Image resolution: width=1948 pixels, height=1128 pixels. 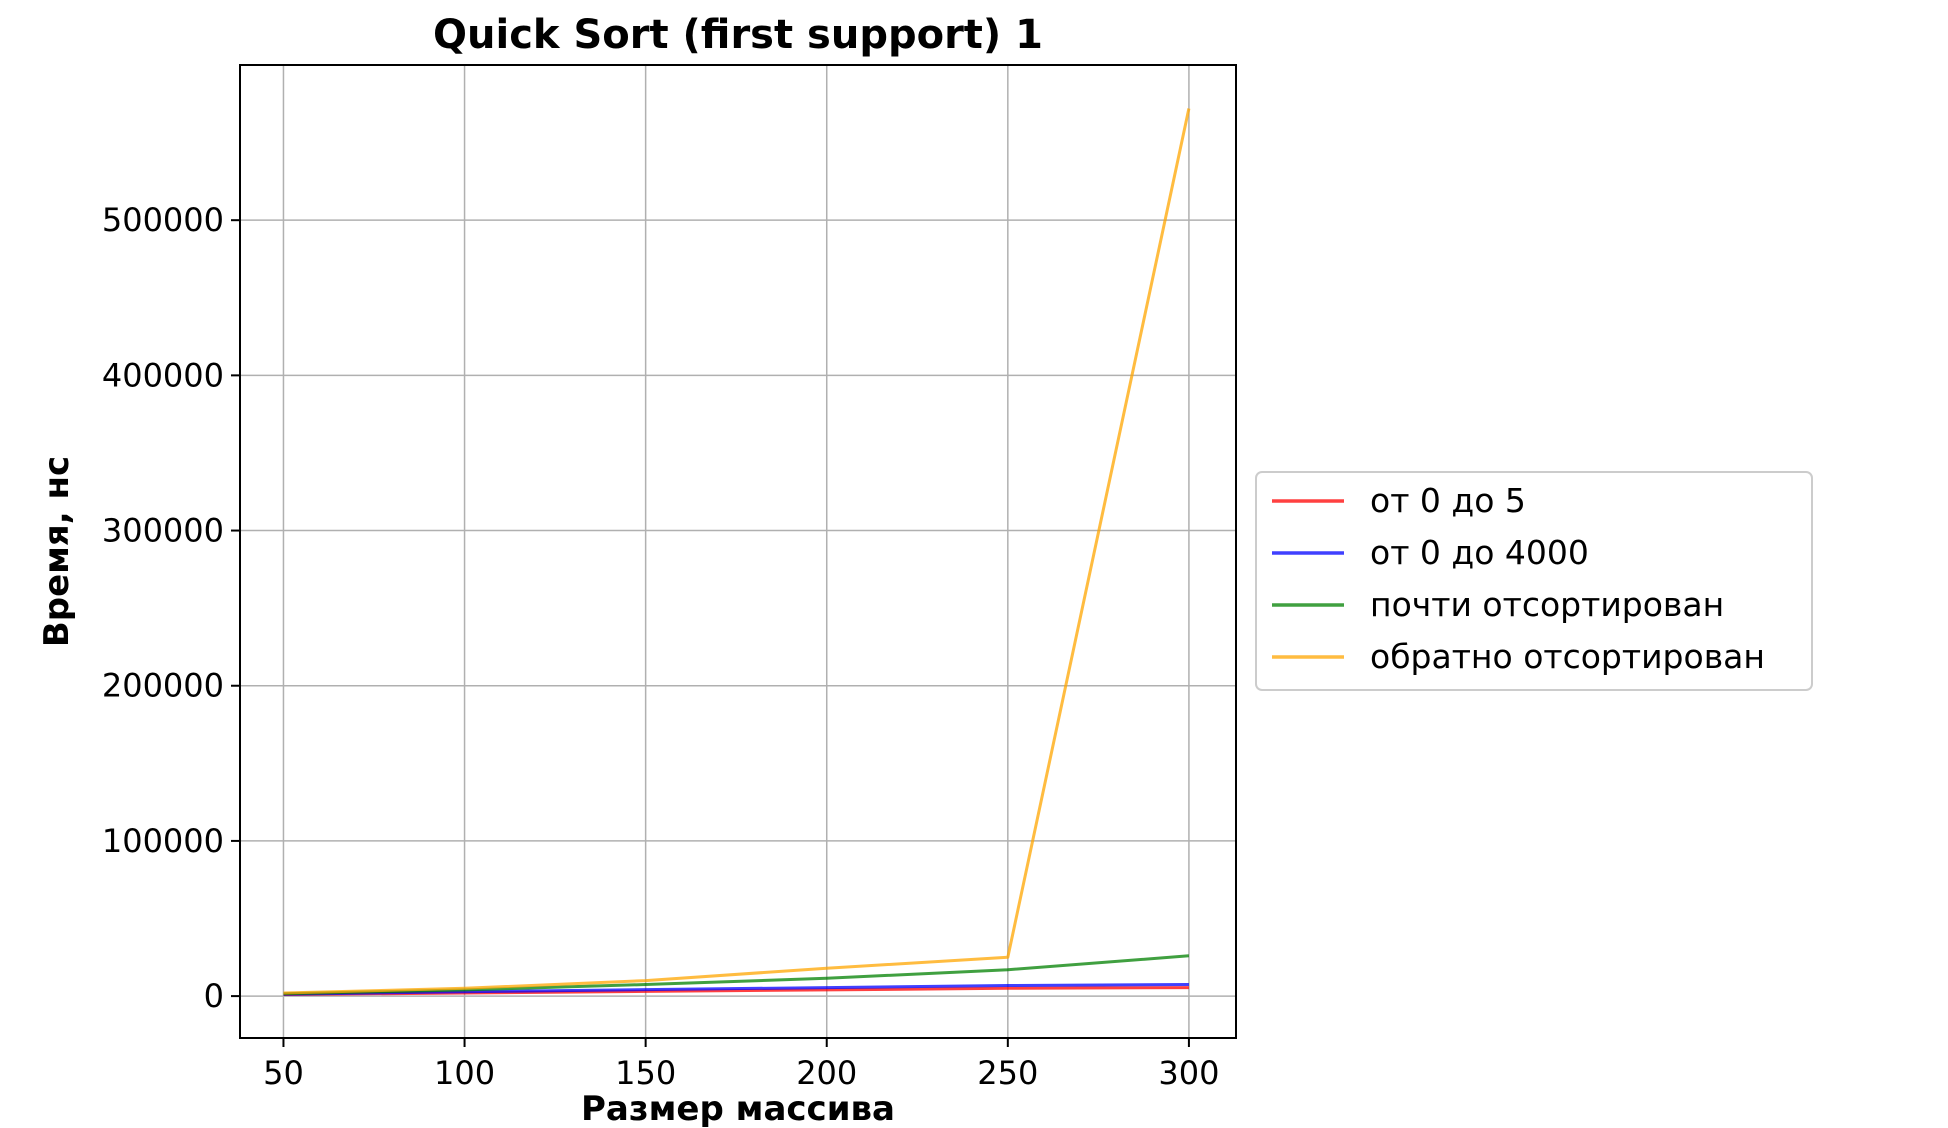 What do you see at coordinates (163, 220) in the screenshot?
I see `y-tick-label-5: 500000` at bounding box center [163, 220].